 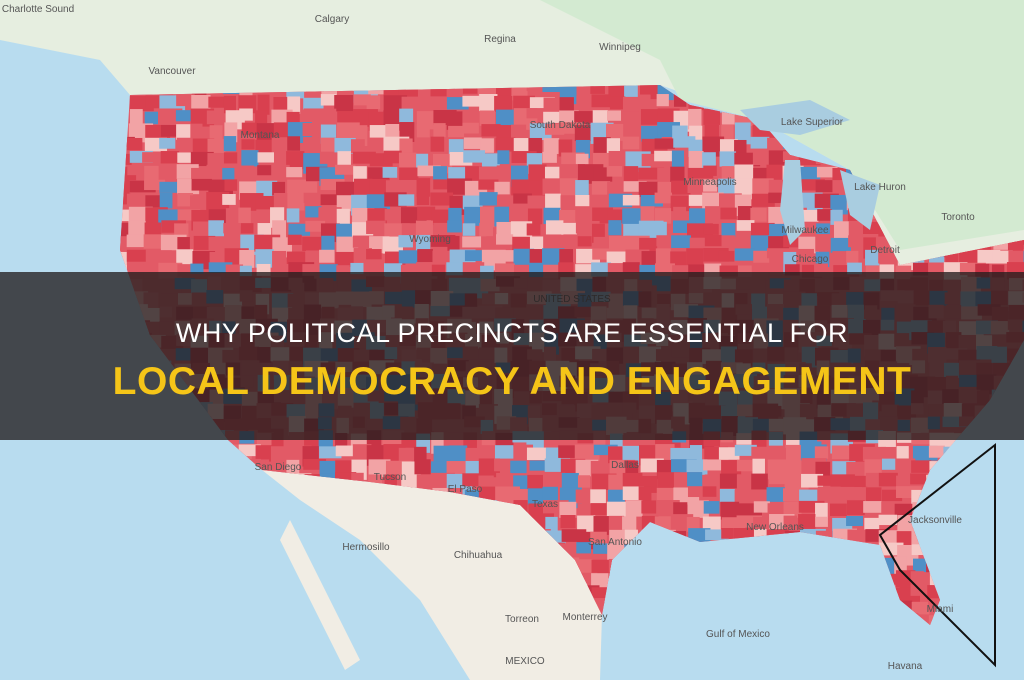 I want to click on map-label: Milwaukee, so click(x=805, y=230).